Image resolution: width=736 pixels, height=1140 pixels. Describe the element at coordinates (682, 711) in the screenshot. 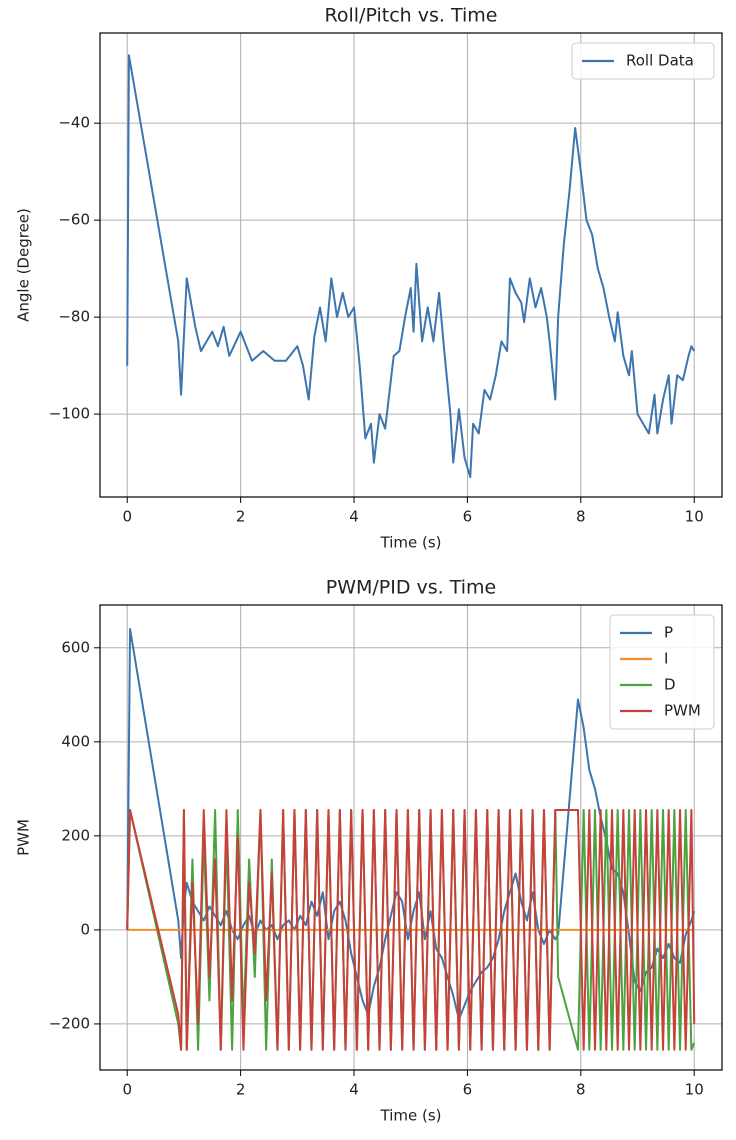

I see `legend-label: PWM` at that location.